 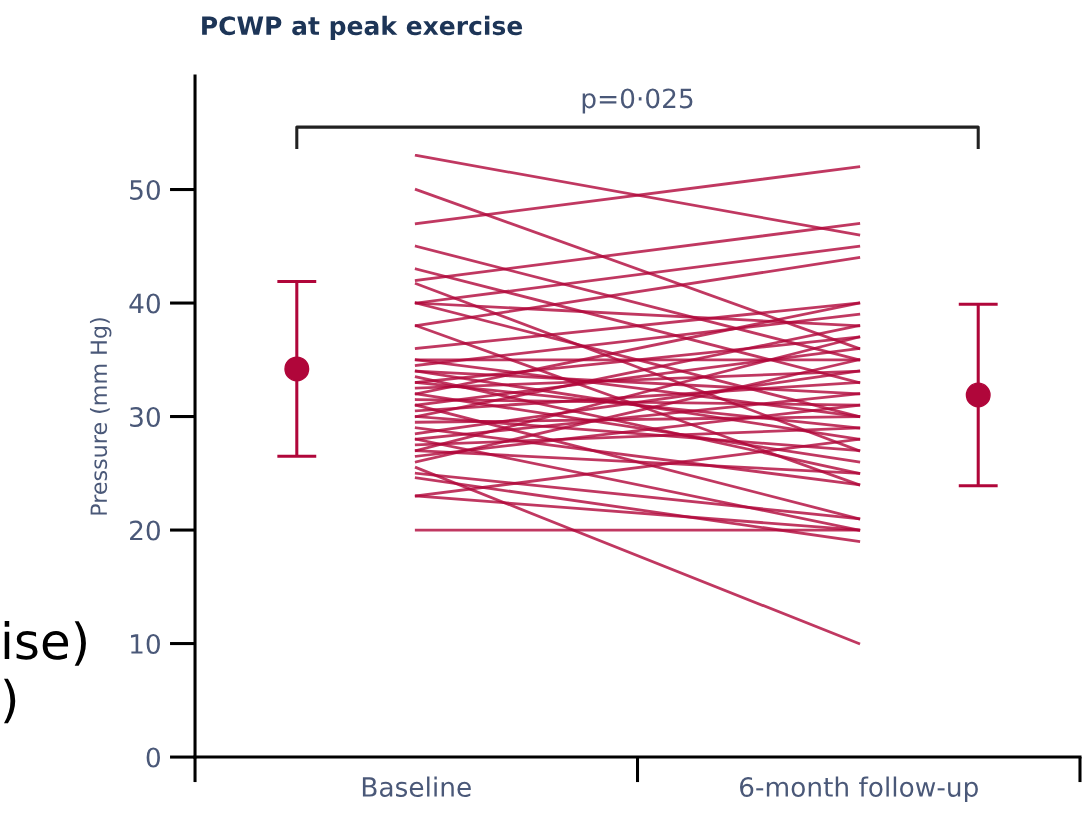 What do you see at coordinates (362, 28) in the screenshot?
I see `chart-title: PCWP at peak exercise` at bounding box center [362, 28].